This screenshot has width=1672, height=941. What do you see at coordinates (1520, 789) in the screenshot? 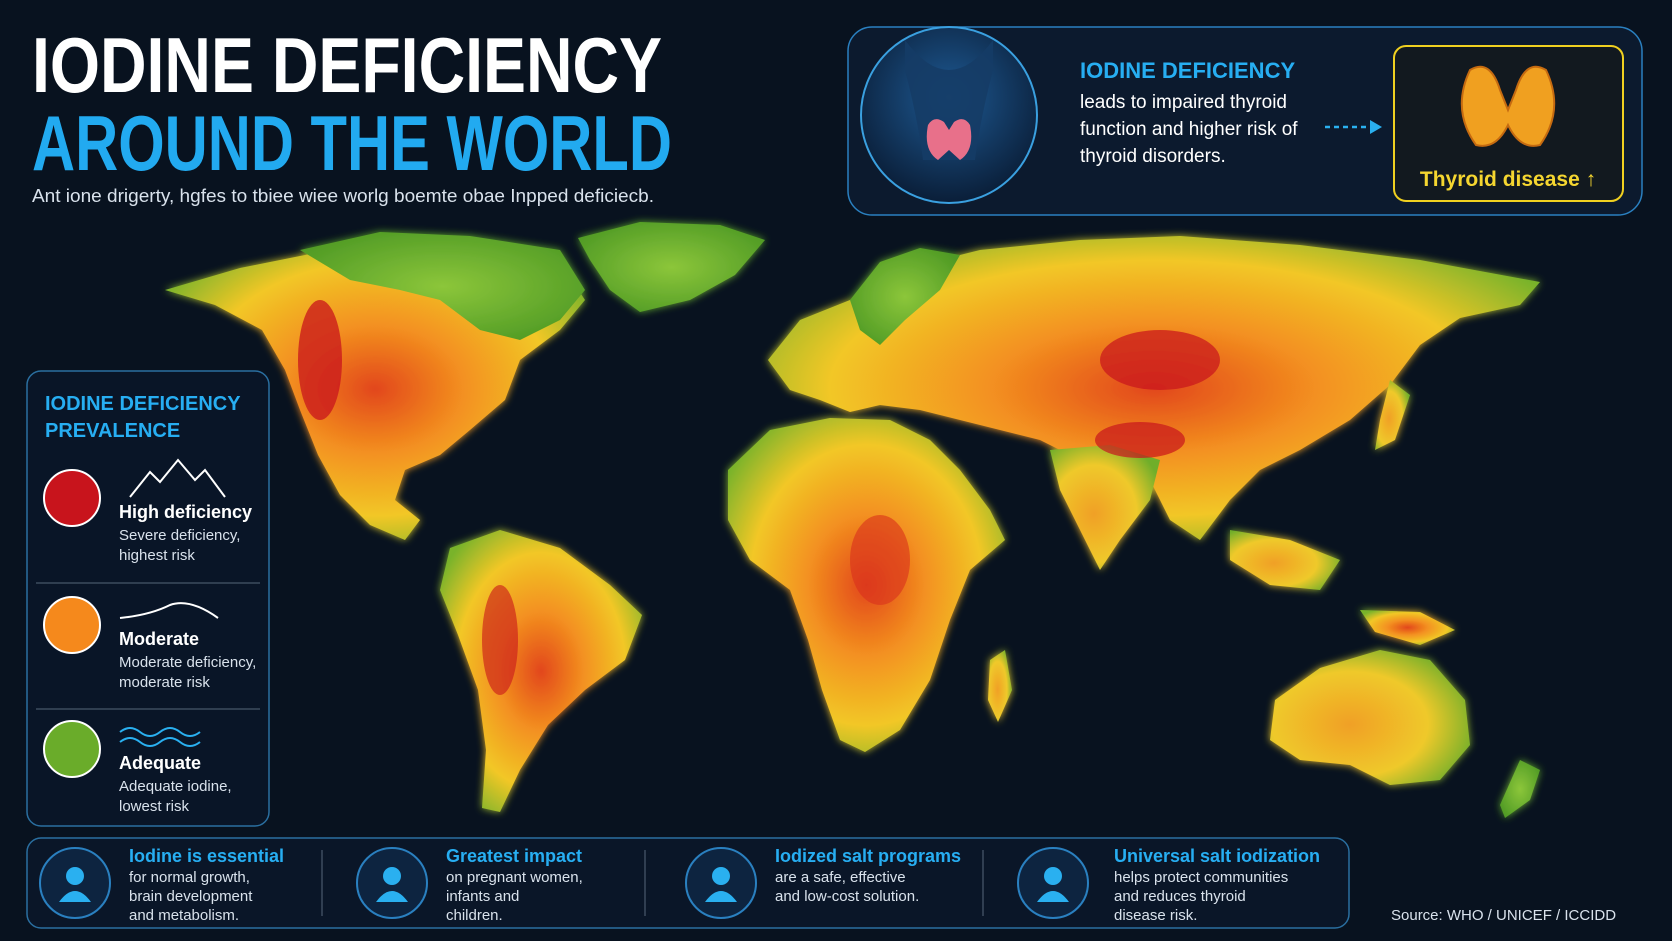
I see `new-zealand` at bounding box center [1520, 789].